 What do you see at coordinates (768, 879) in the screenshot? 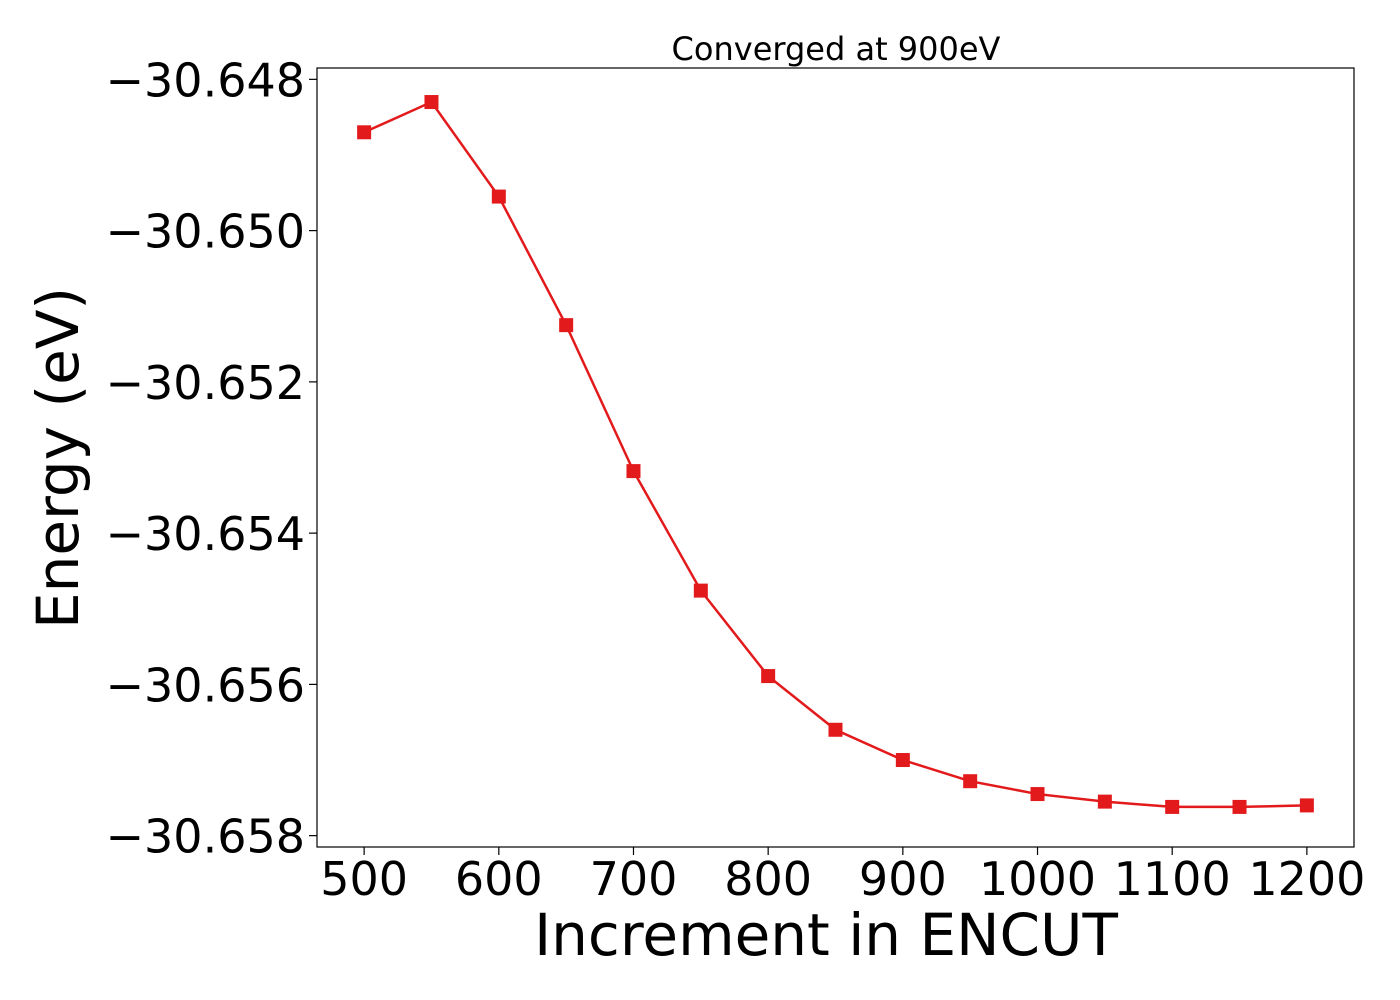
I see `x-tick-label: 800` at bounding box center [768, 879].